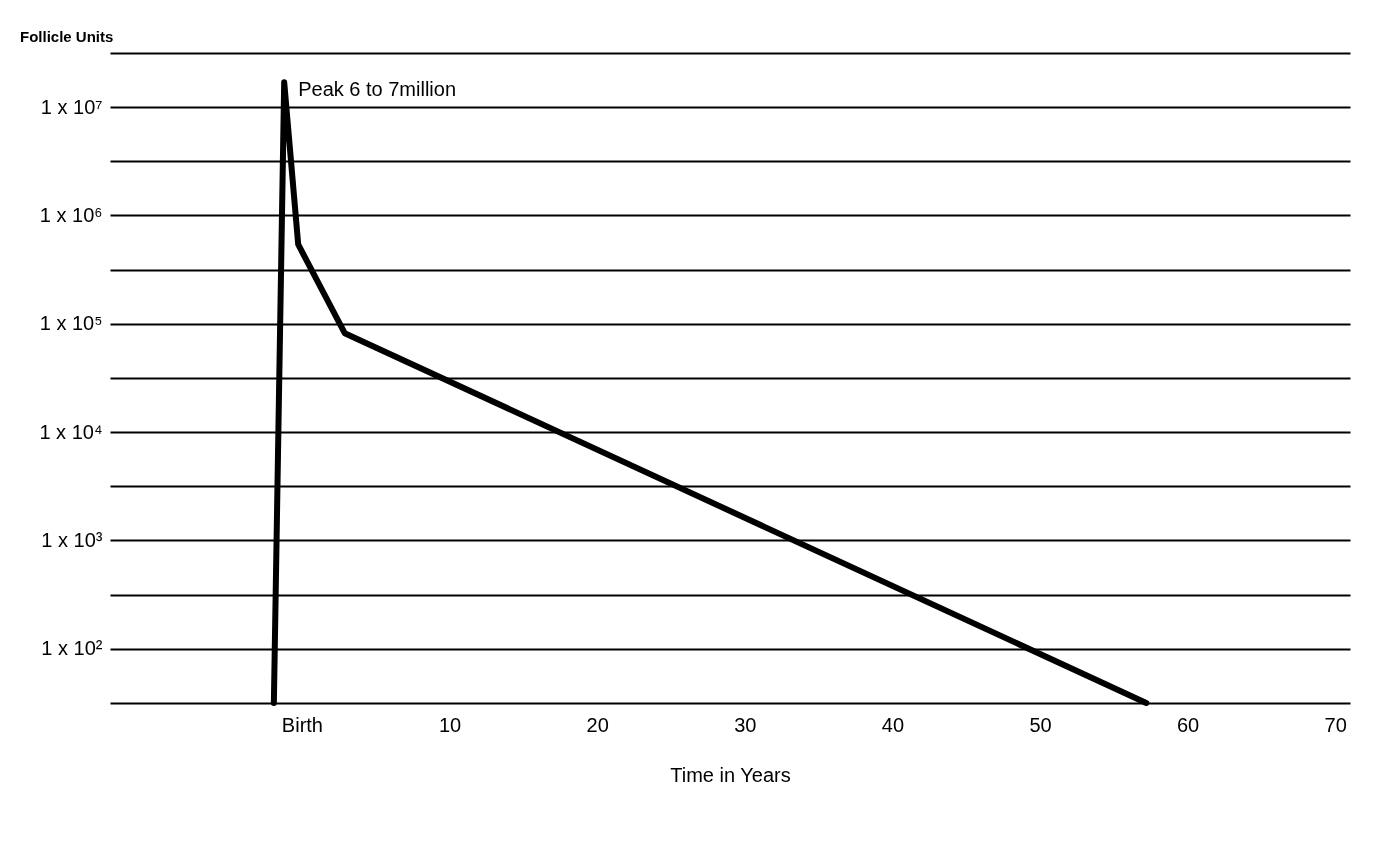 The image size is (1397, 849). I want to click on x-tick-label: 10, so click(450, 724).